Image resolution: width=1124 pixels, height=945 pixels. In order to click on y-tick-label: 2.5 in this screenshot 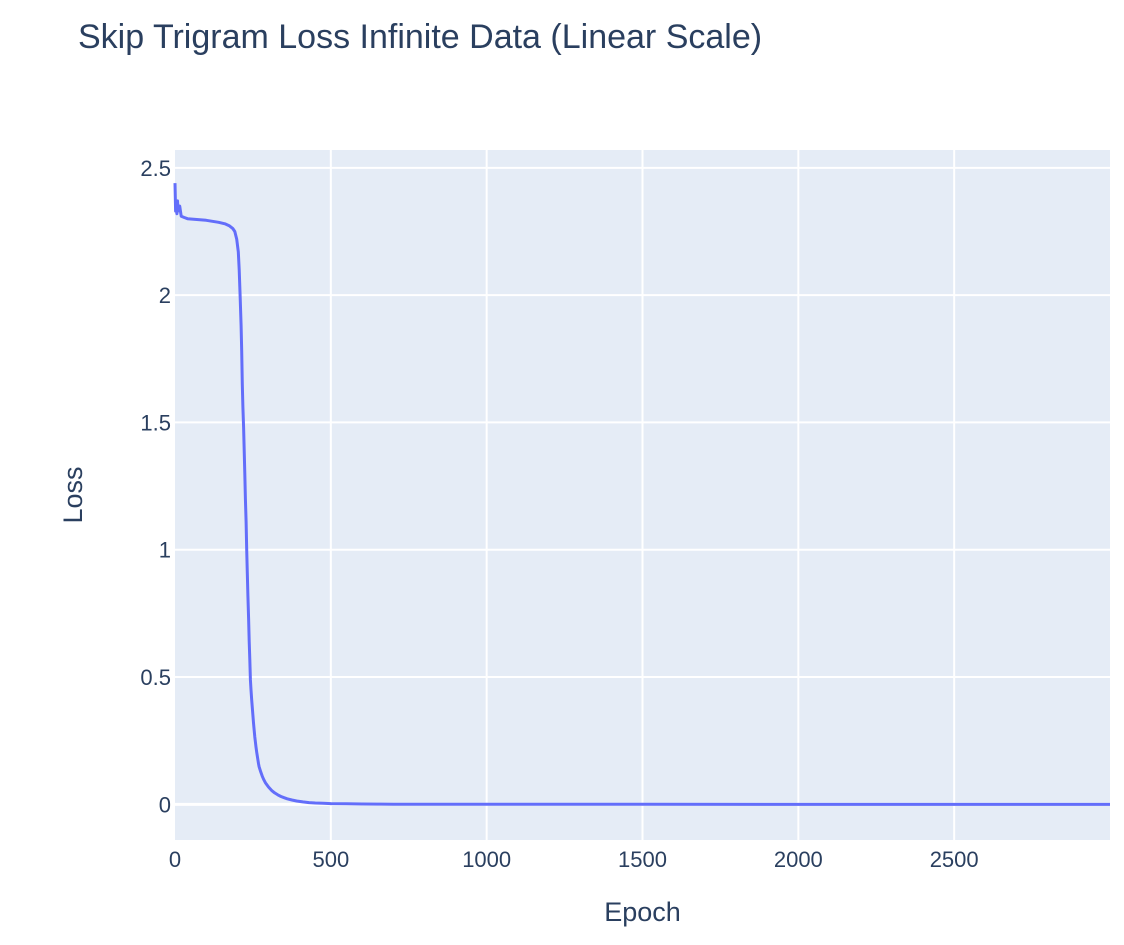, I will do `click(155, 168)`.